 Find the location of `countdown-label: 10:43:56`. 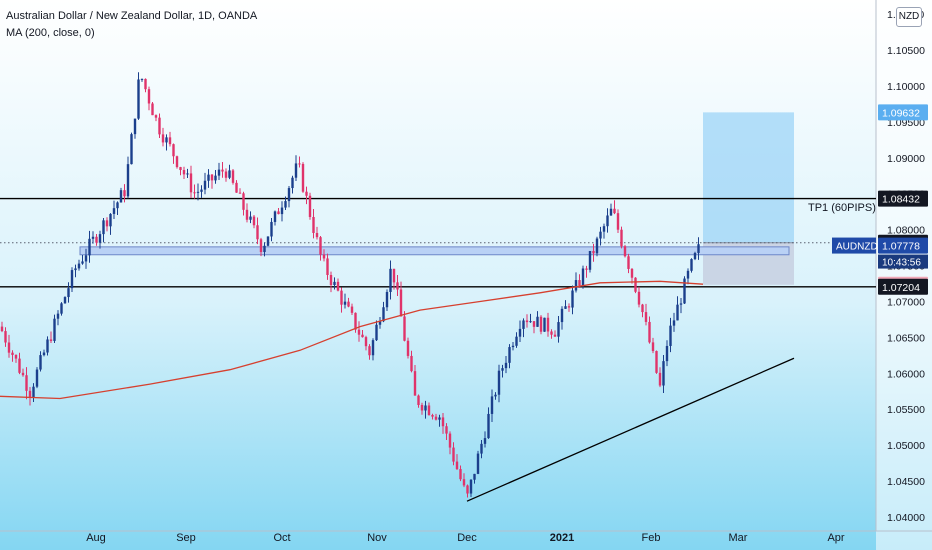

countdown-label: 10:43:56 is located at coordinates (901, 263).